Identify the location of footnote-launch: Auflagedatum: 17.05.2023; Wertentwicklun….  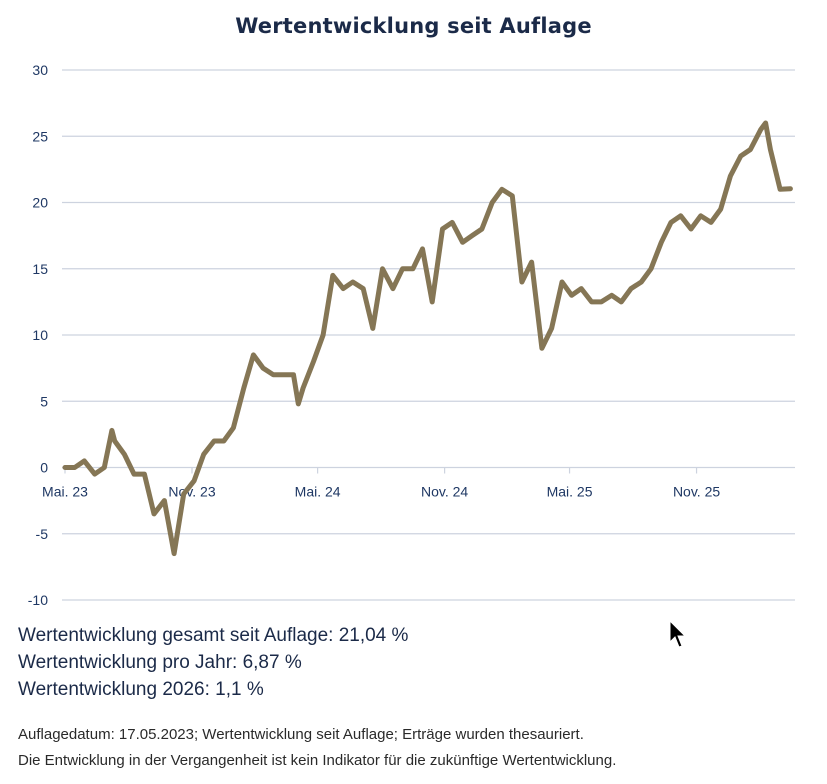
(301, 734).